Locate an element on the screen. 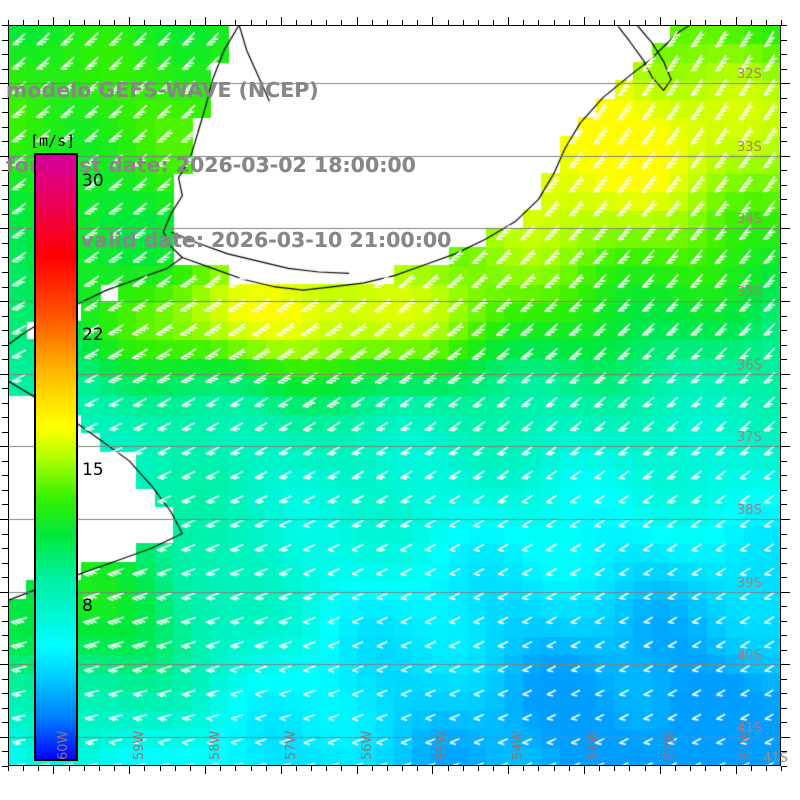 The height and width of the screenshot is (800, 800). lat-label-34S: 34S is located at coordinates (749, 220).